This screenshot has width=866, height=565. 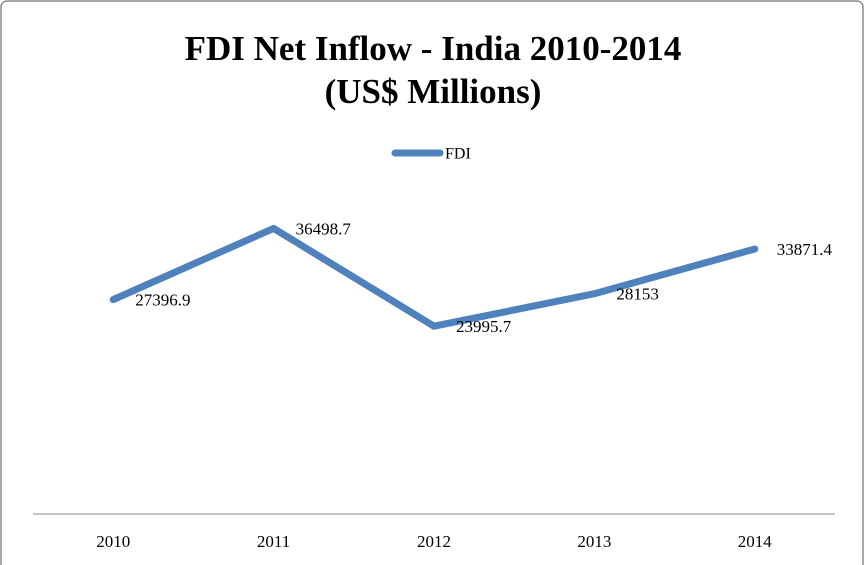 What do you see at coordinates (755, 541) in the screenshot?
I see `x-tick-label: 2014` at bounding box center [755, 541].